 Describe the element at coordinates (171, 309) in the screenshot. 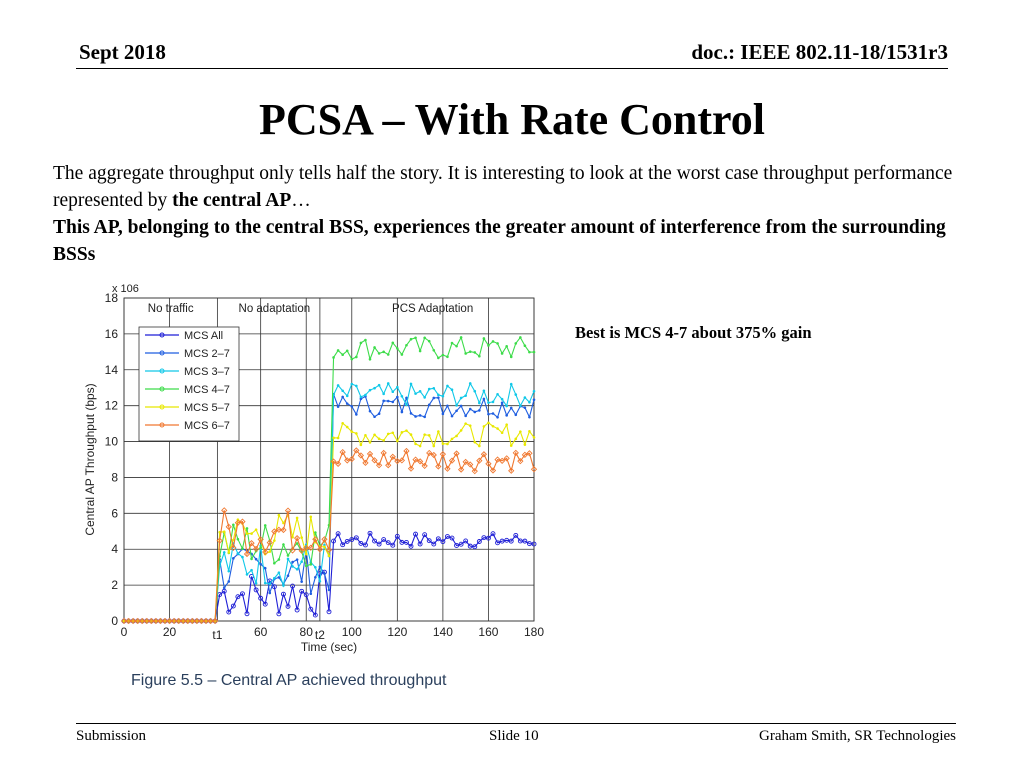

I see `phase-label: No traffic` at that location.